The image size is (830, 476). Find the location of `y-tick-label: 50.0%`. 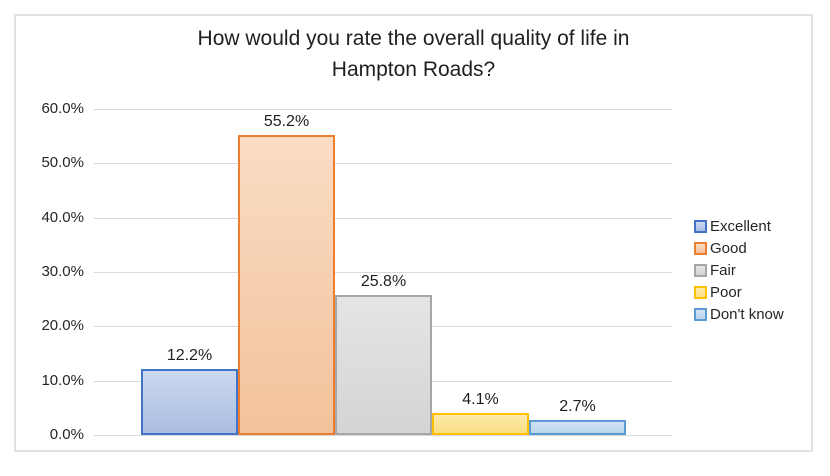

y-tick-label: 50.0% is located at coordinates (62, 162).